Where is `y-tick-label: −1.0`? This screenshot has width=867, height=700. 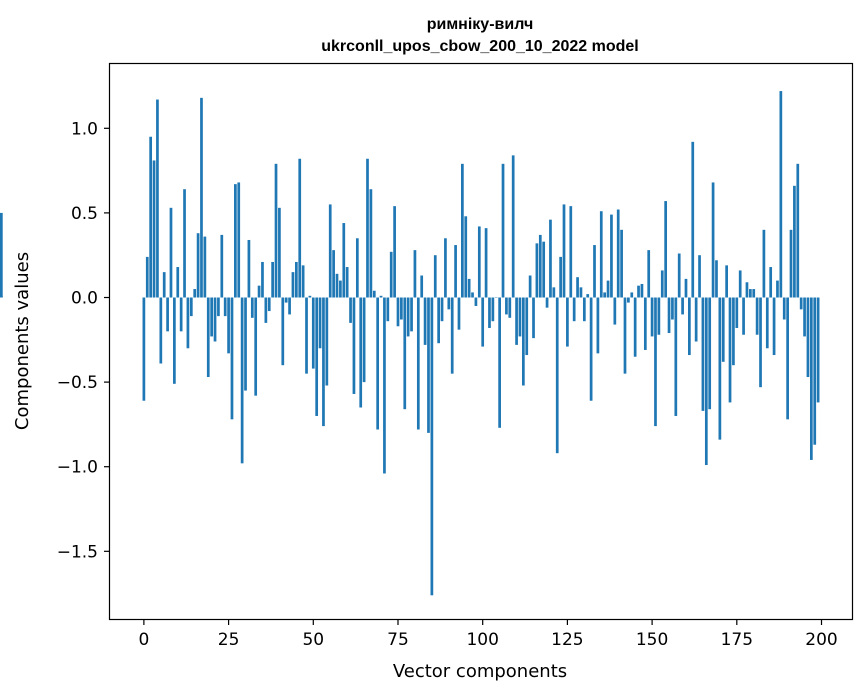
y-tick-label: −1.0 is located at coordinates (77, 468).